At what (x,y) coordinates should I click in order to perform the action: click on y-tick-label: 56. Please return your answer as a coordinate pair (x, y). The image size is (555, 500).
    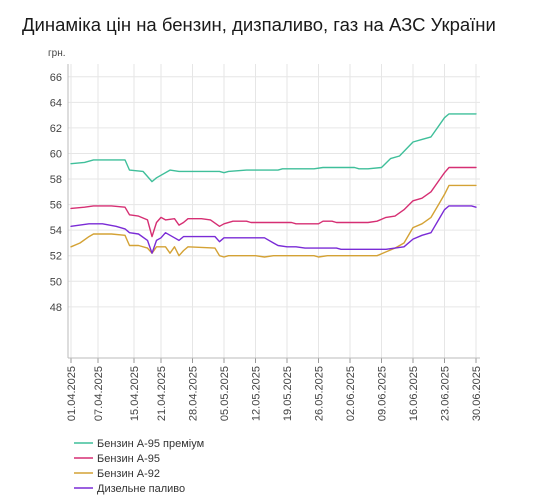
    Looking at the image, I should click on (56, 206).